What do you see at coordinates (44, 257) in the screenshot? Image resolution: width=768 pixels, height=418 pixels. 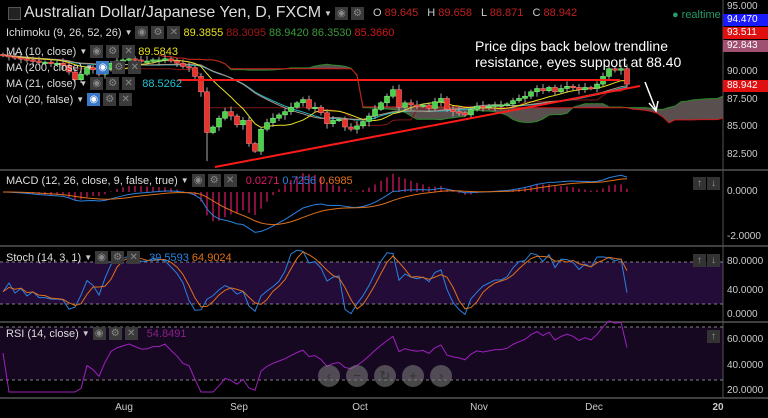 I see `stoch-label: Stoch (14, 3, 1)` at bounding box center [44, 257].